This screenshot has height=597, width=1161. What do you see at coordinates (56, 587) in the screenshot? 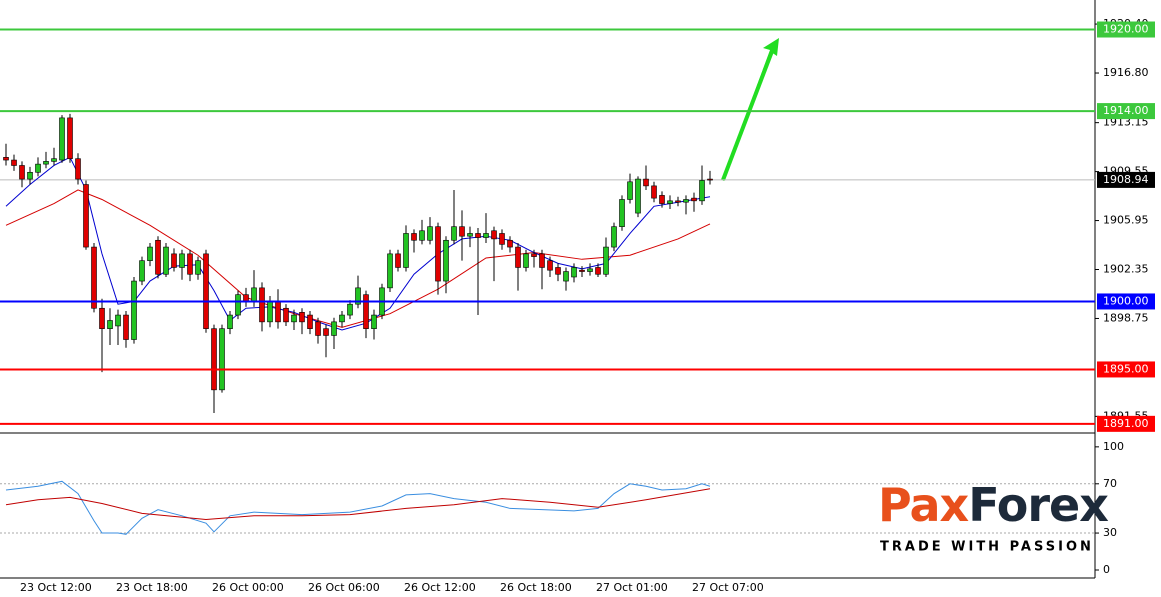
I see `x-tick-label: 23 Oct 12:00` at bounding box center [56, 587].